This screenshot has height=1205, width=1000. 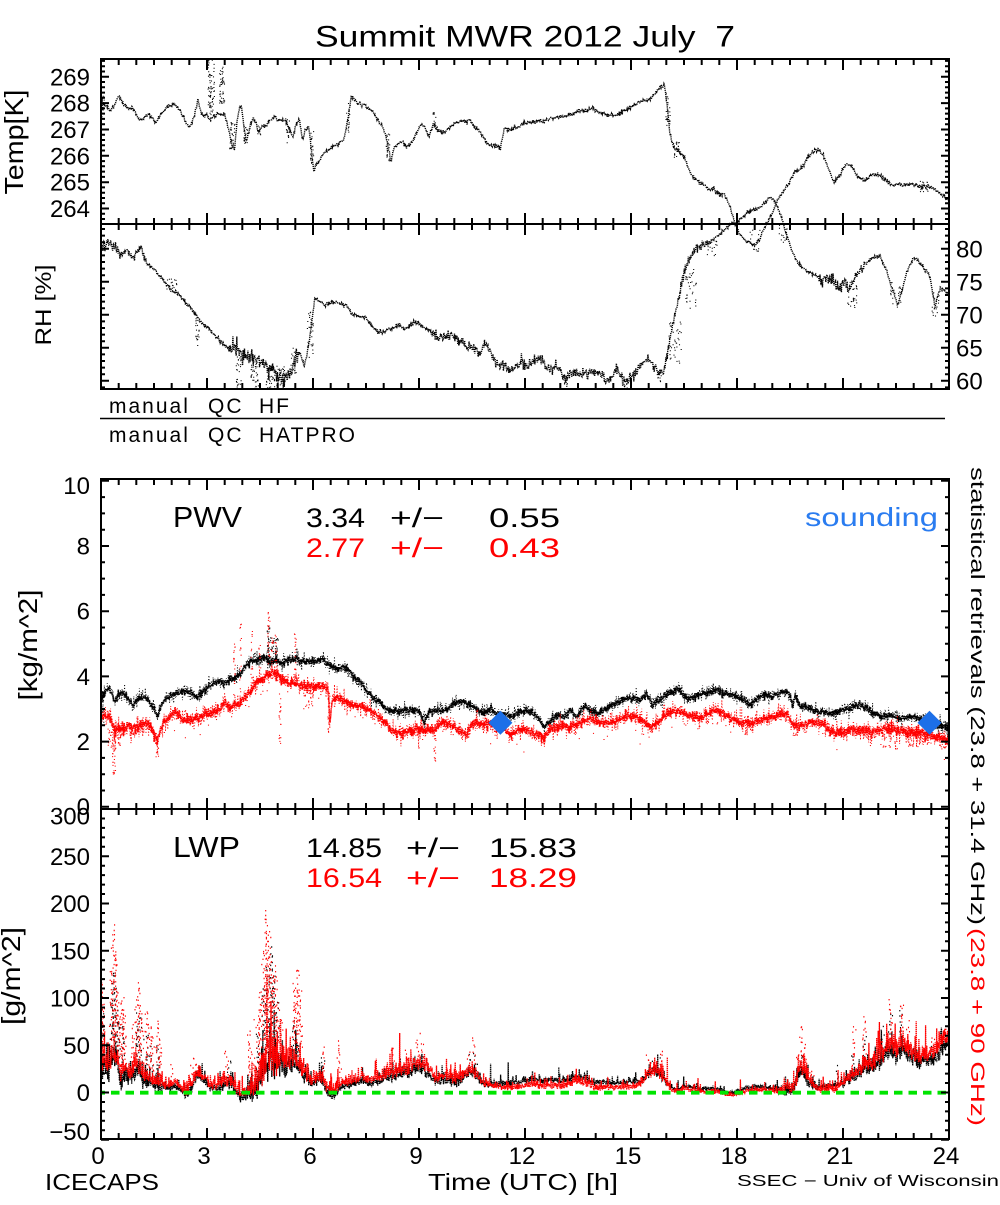 What do you see at coordinates (840, 1156) in the screenshot?
I see `svg-text: 21` at bounding box center [840, 1156].